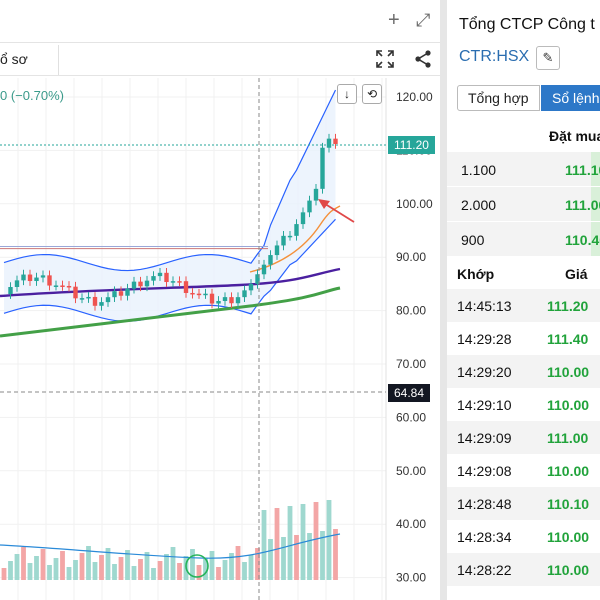 This screenshot has width=600, height=600. What do you see at coordinates (523, 305) in the screenshot?
I see `match-row: 14:45:13 111.20` at bounding box center [523, 305].